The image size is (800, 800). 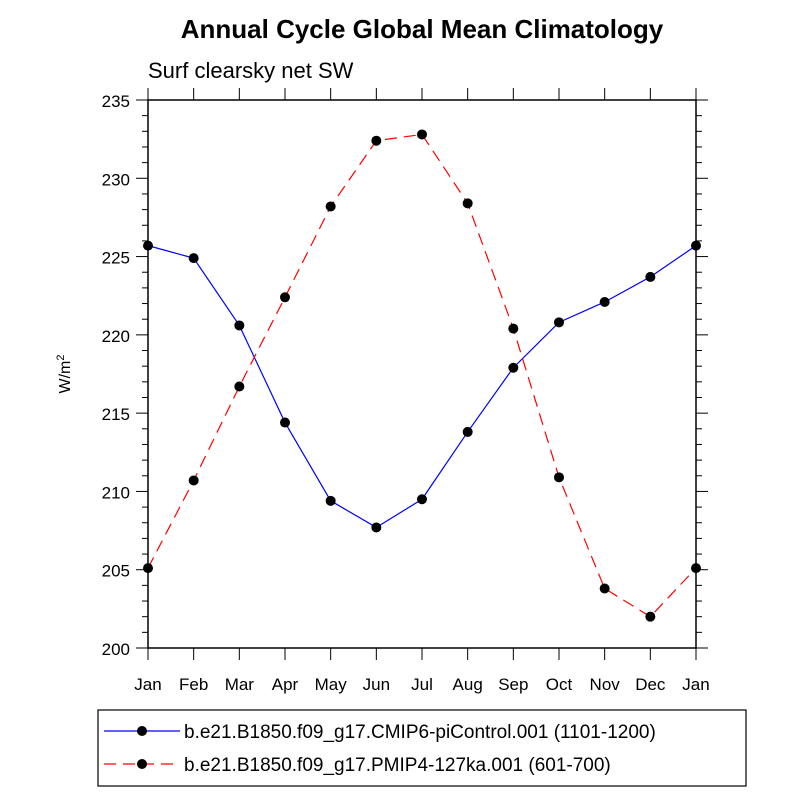 I want to click on y-axis-label: W/m2, so click(x=64, y=374).